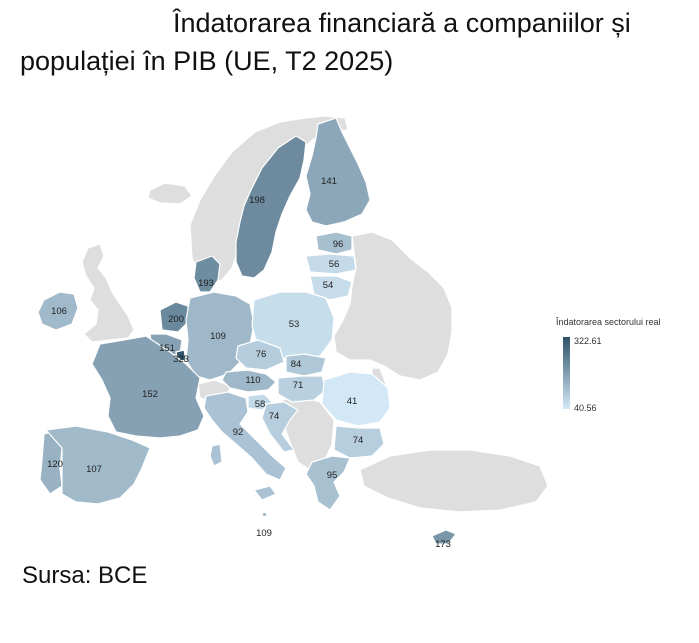 The height and width of the screenshot is (643, 699). I want to click on label-netherlands: 200, so click(176, 319).